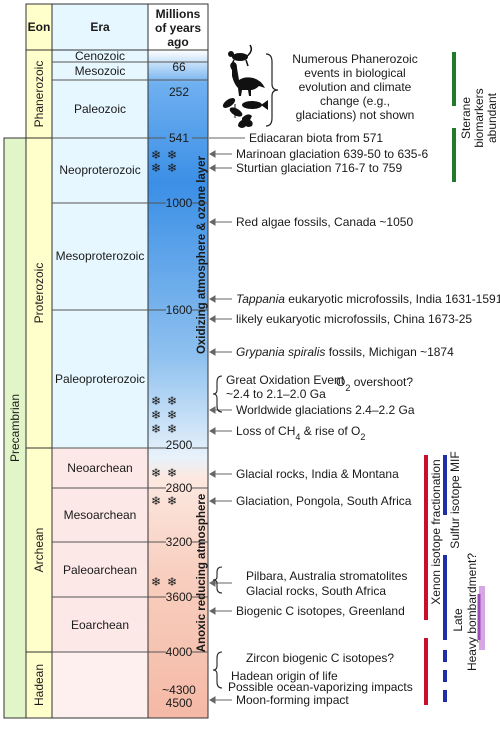  Describe the element at coordinates (39, 384) in the screenshot. I see `eon-column: Phanerozoic Proterozoic Archean Hadean` at that location.